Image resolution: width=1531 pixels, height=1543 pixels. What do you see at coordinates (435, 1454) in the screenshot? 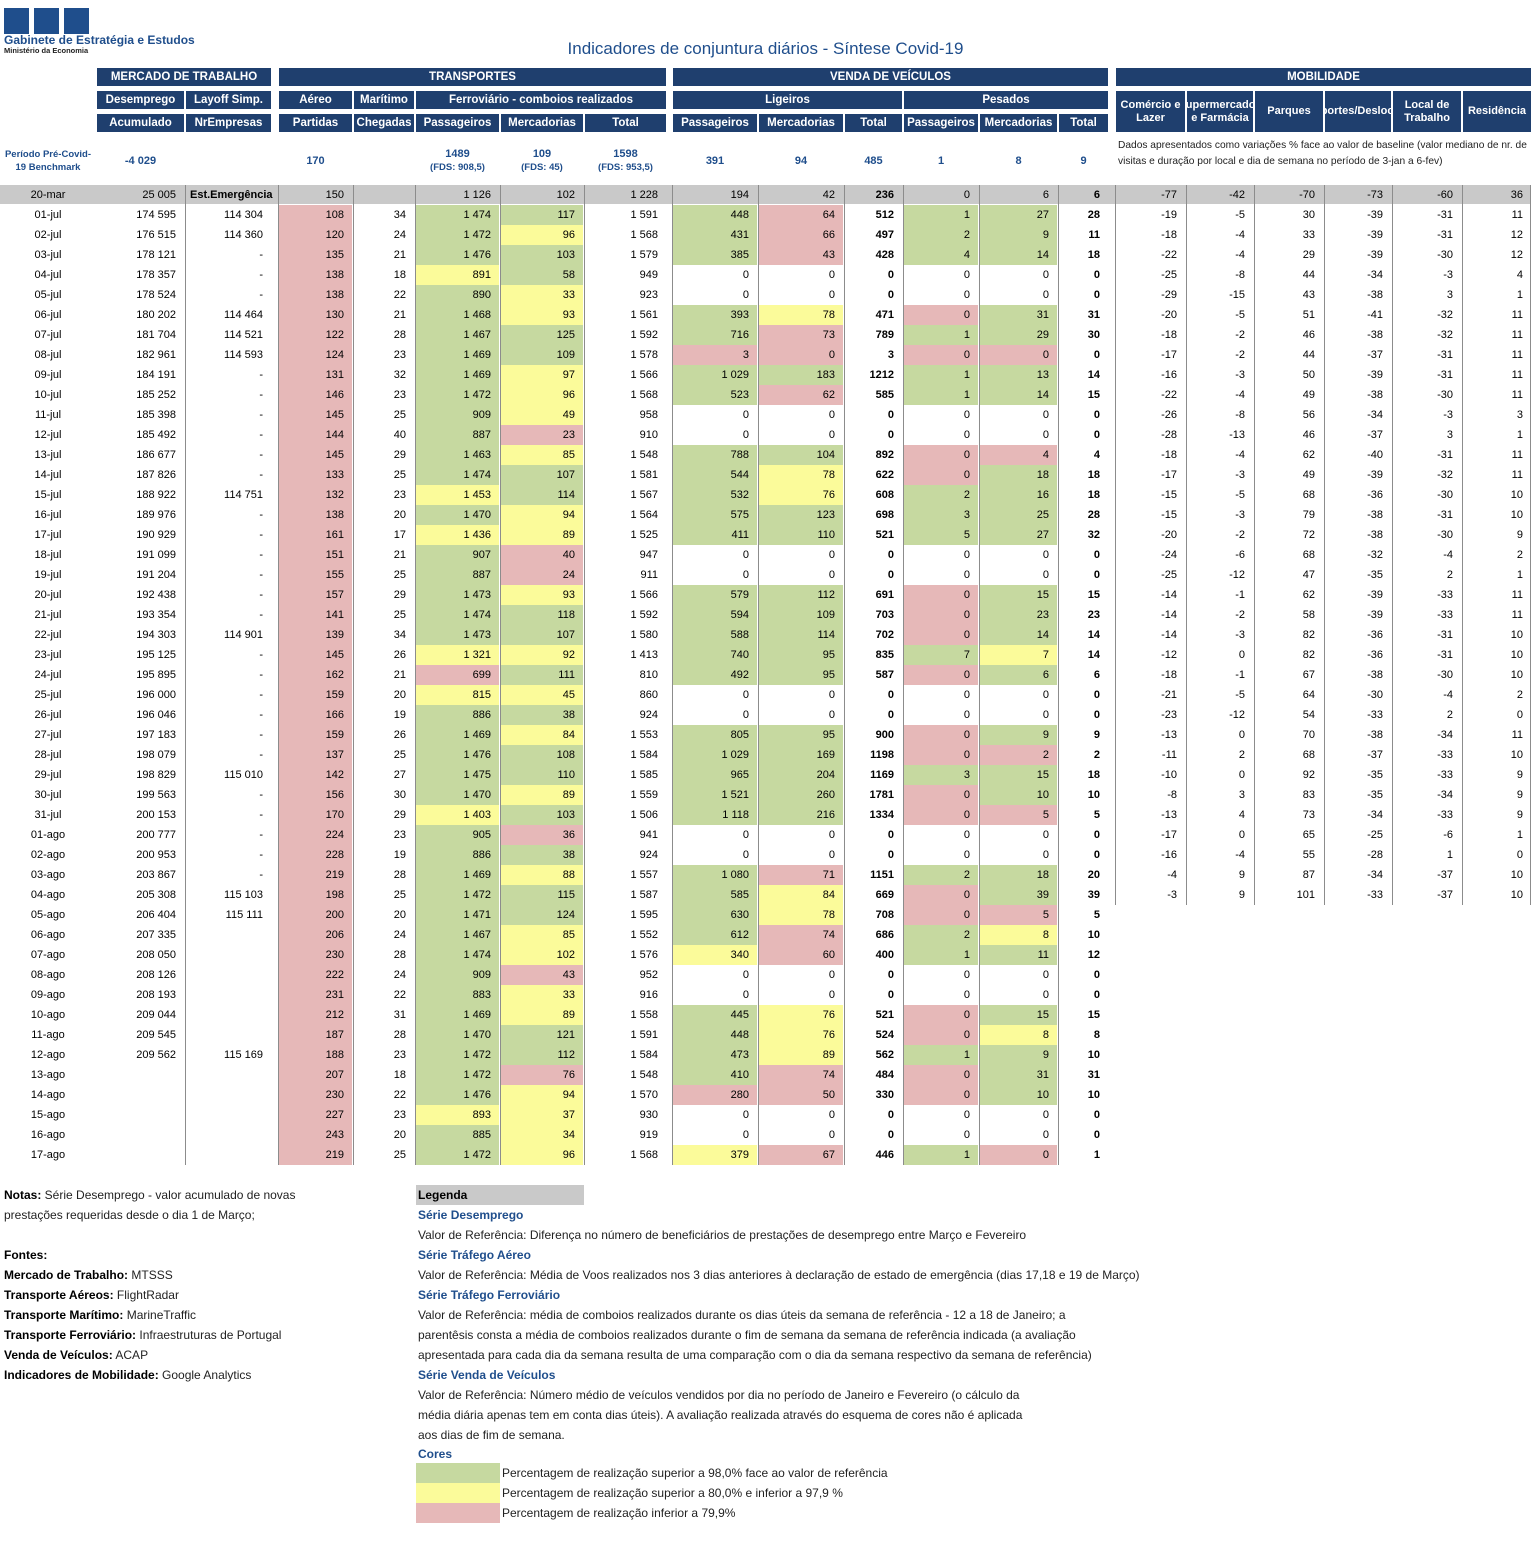
I see `legend-section: Cores` at bounding box center [435, 1454].